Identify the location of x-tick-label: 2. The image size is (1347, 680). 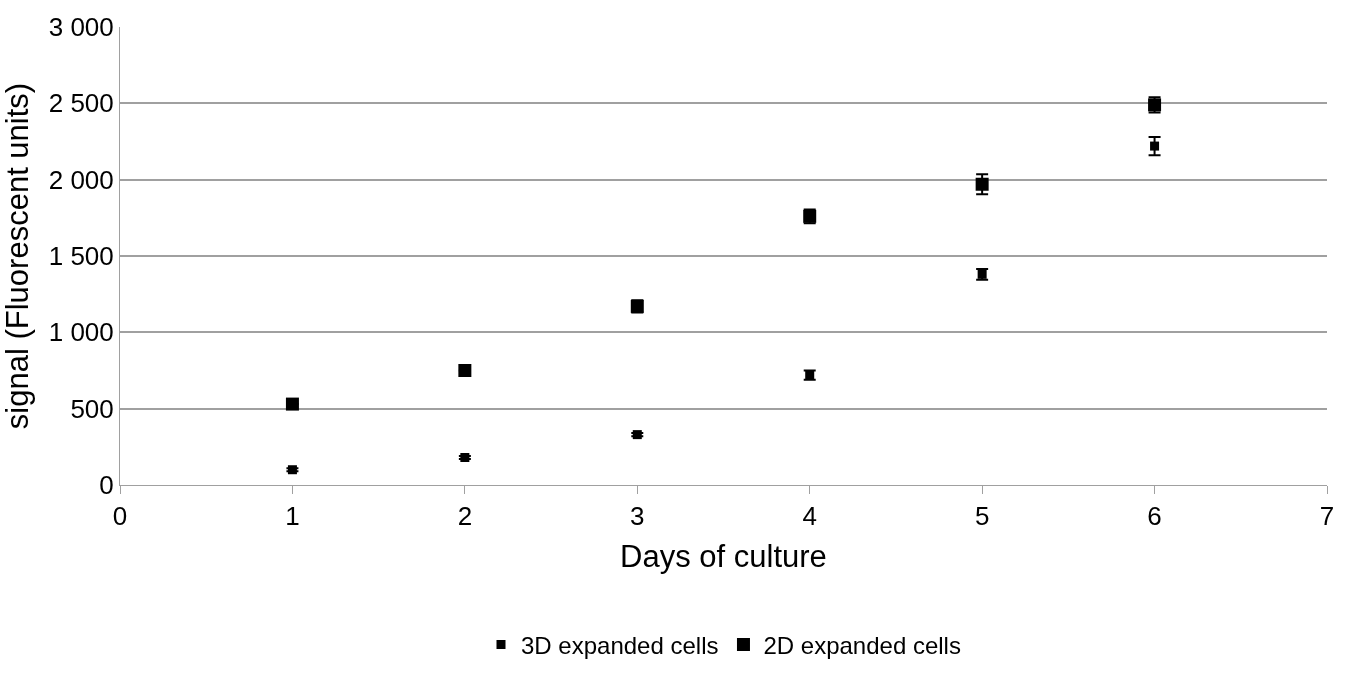
(465, 516).